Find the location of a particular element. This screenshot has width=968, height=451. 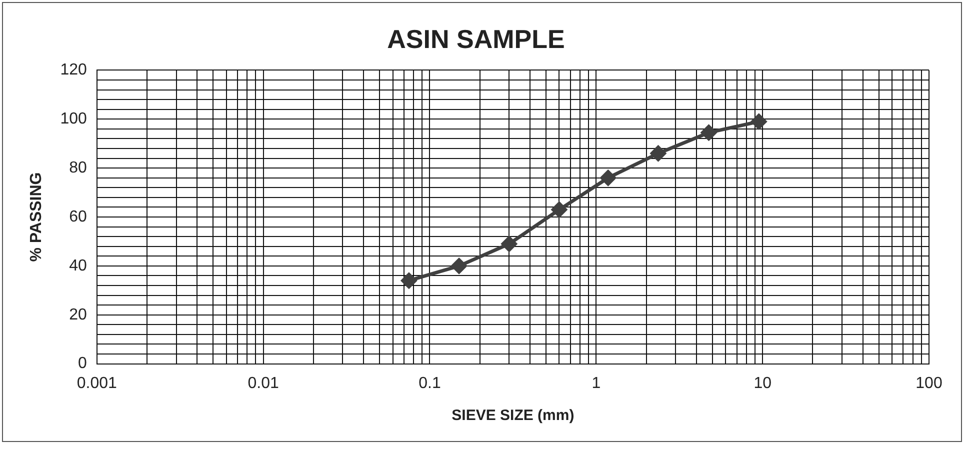

y-tick-label: 40 is located at coordinates (78, 265).